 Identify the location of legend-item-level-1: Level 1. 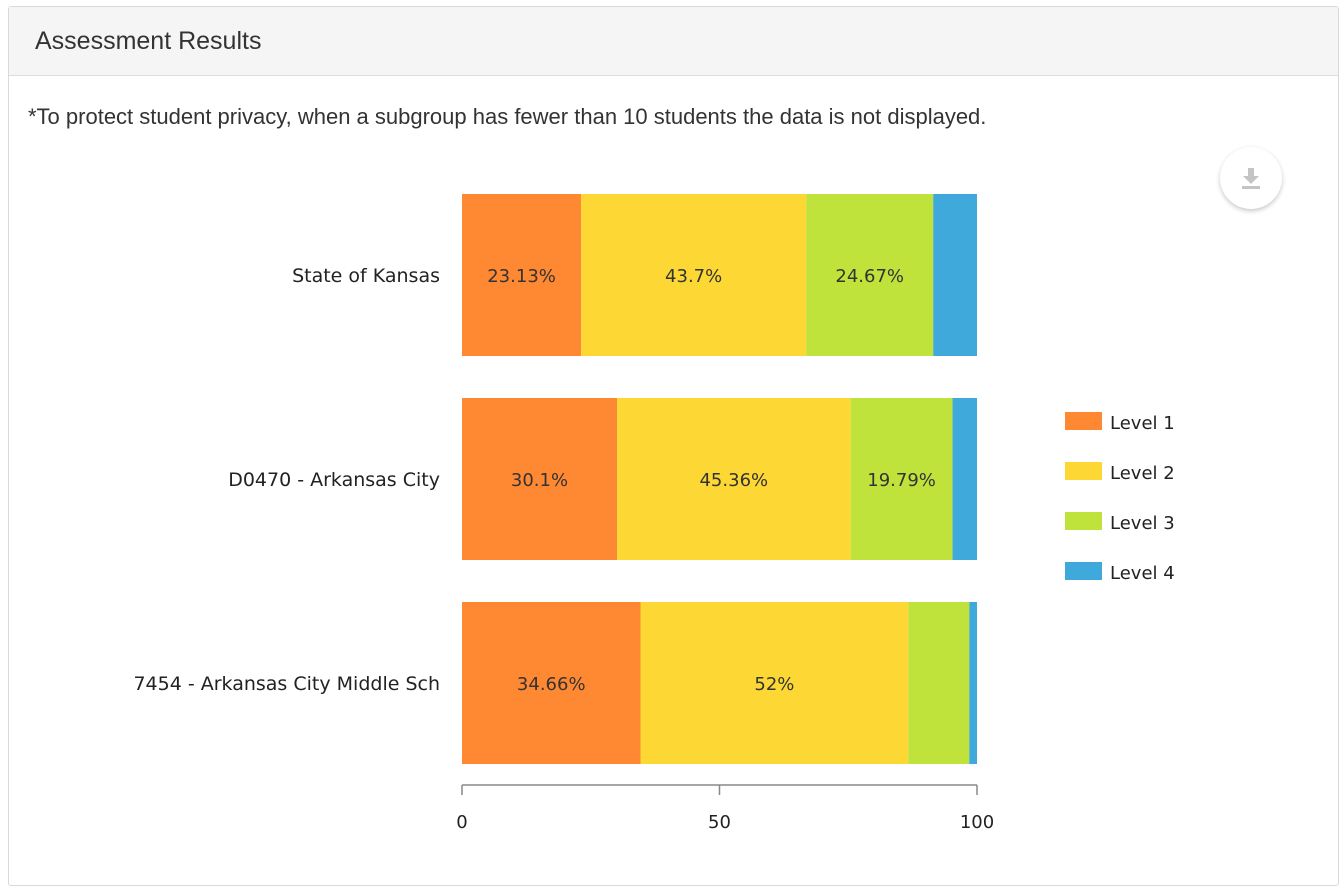
(1120, 423).